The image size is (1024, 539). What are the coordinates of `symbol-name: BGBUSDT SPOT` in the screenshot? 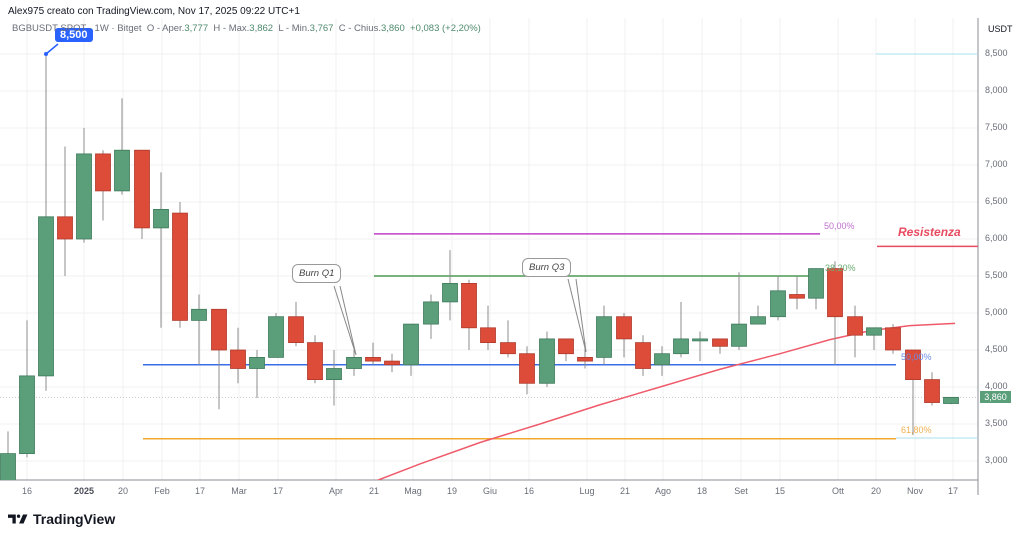 It's located at (49, 28).